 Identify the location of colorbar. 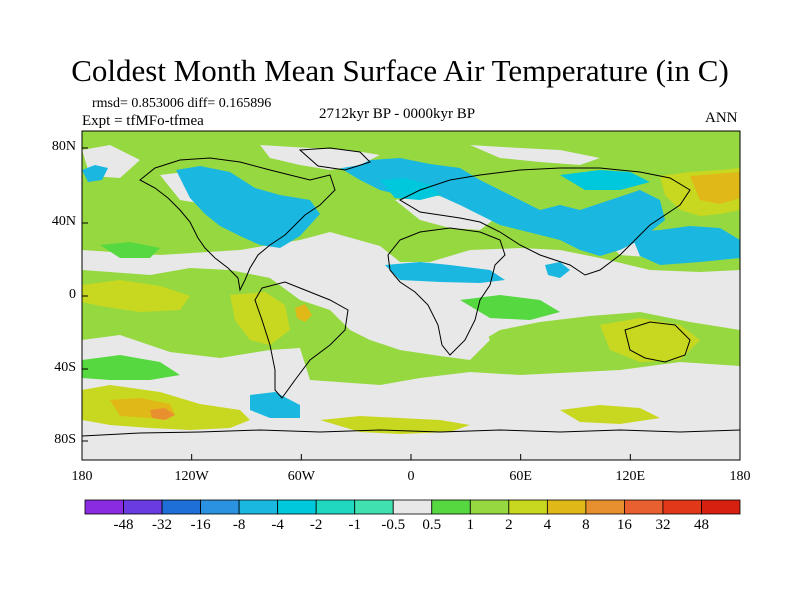
(412, 507).